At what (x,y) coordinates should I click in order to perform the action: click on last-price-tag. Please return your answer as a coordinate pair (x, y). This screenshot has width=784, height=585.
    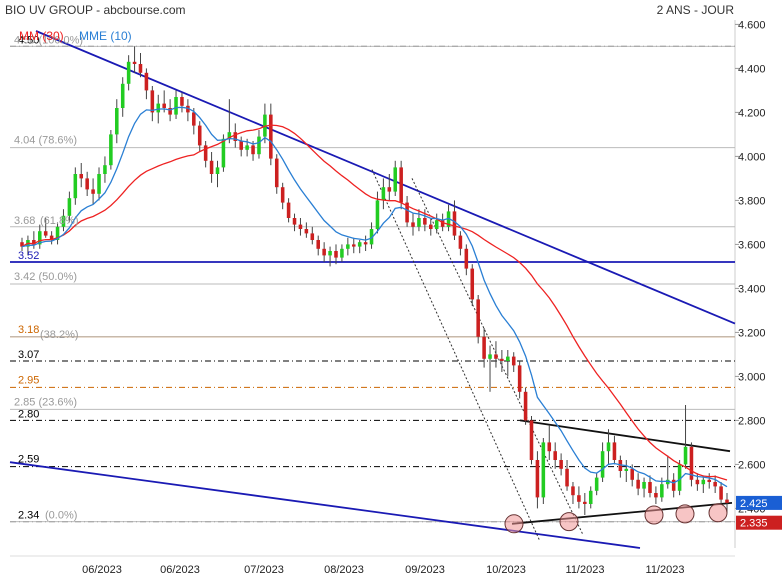
    Looking at the image, I should click on (759, 522).